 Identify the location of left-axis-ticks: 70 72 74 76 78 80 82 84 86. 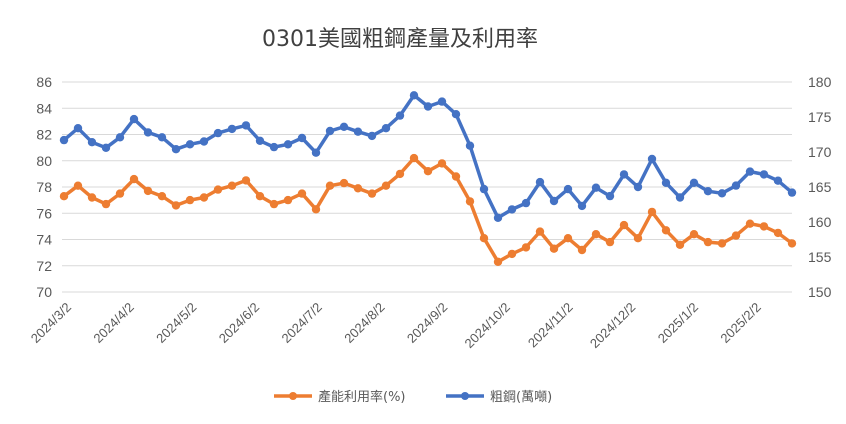
(44, 187).